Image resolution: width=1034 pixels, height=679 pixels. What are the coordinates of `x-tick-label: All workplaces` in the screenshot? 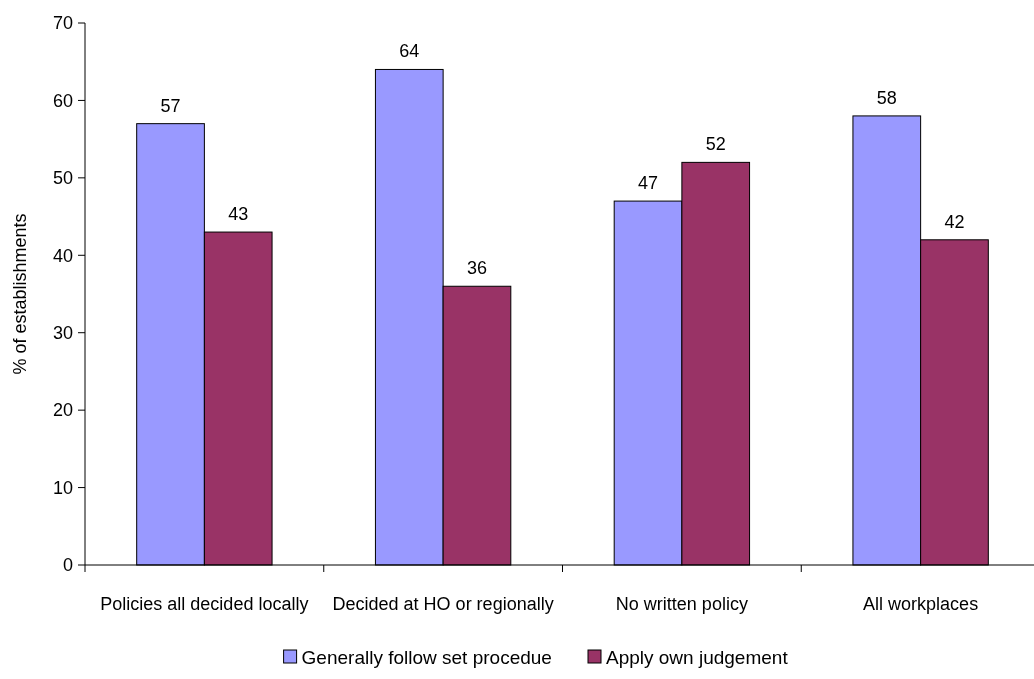 It's located at (921, 604).